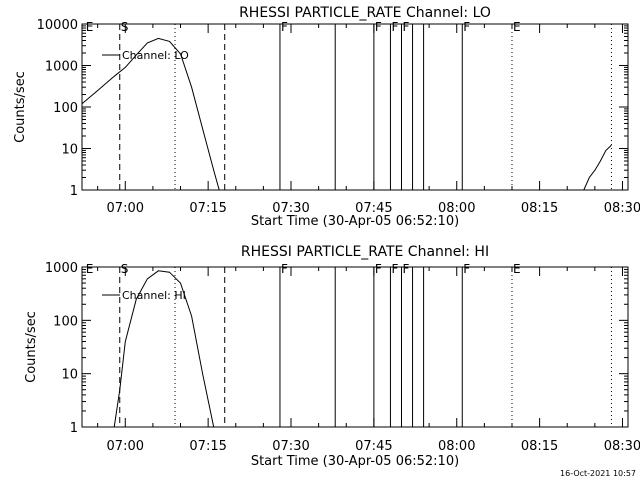  I want to click on chart-title: RHESSI PARTICLE_RATE Channel: LO, so click(365, 13).